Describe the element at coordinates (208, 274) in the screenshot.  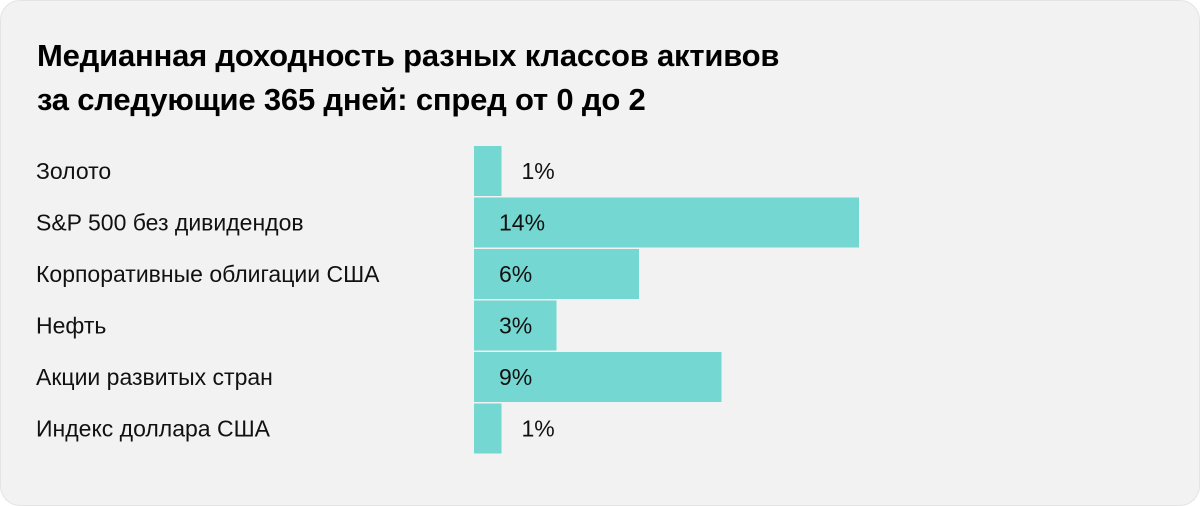
I see `category-label: Корпоративные облигации США` at that location.